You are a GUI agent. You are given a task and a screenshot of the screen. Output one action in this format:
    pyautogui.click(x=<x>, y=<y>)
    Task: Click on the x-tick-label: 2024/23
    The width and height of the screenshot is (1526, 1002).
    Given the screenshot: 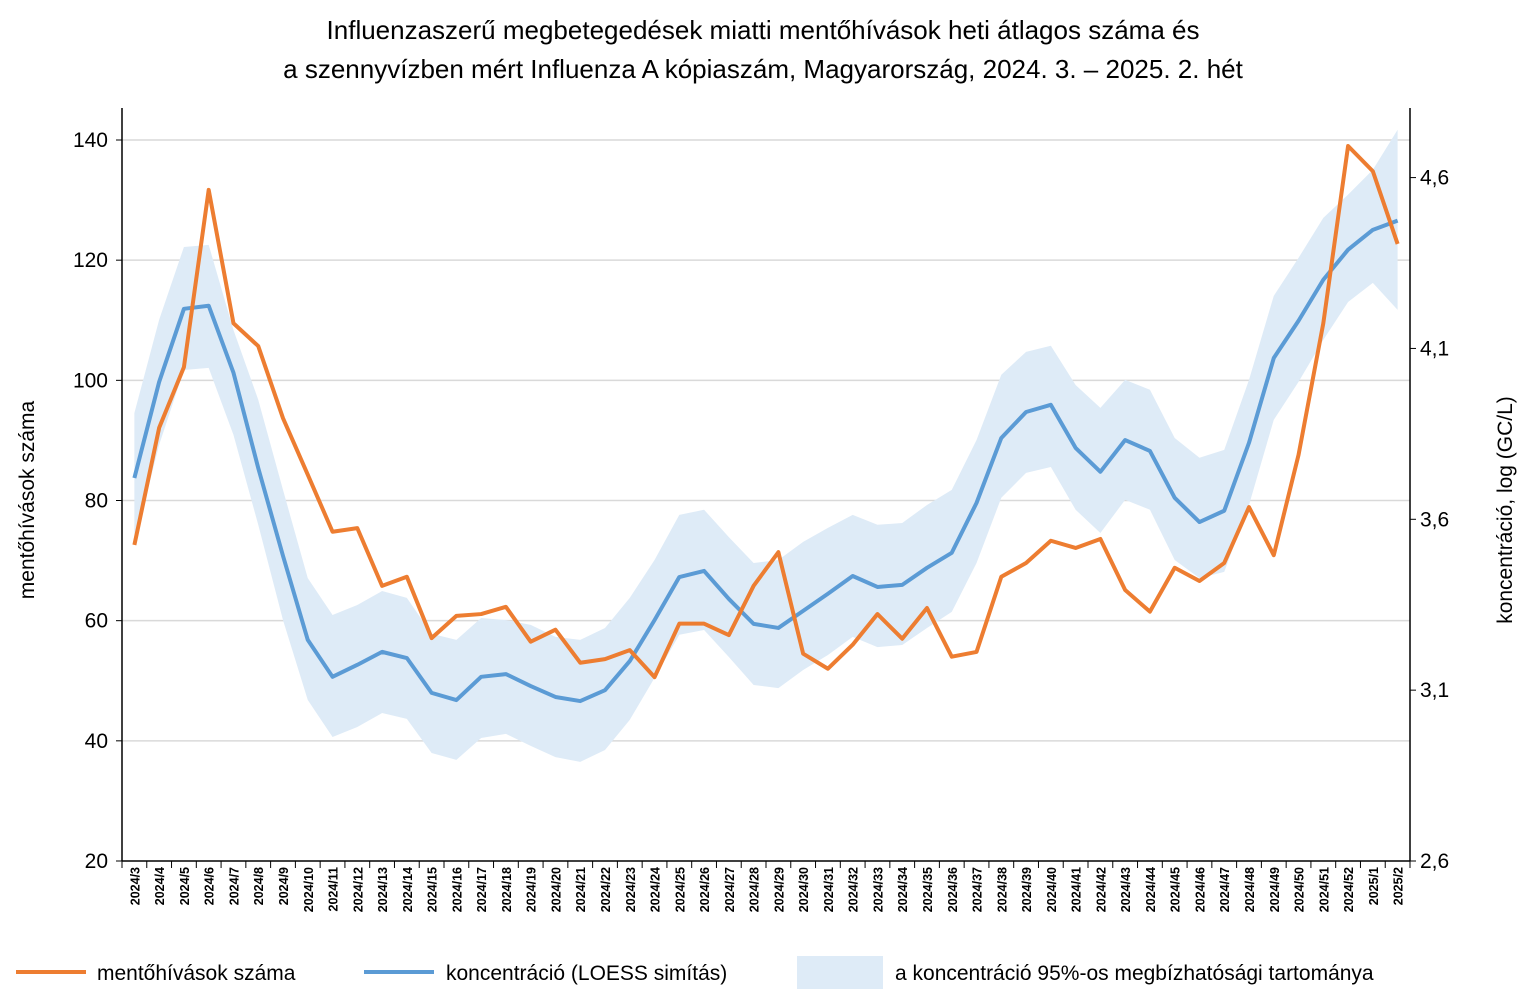 What is the action you would take?
    pyautogui.click(x=631, y=889)
    